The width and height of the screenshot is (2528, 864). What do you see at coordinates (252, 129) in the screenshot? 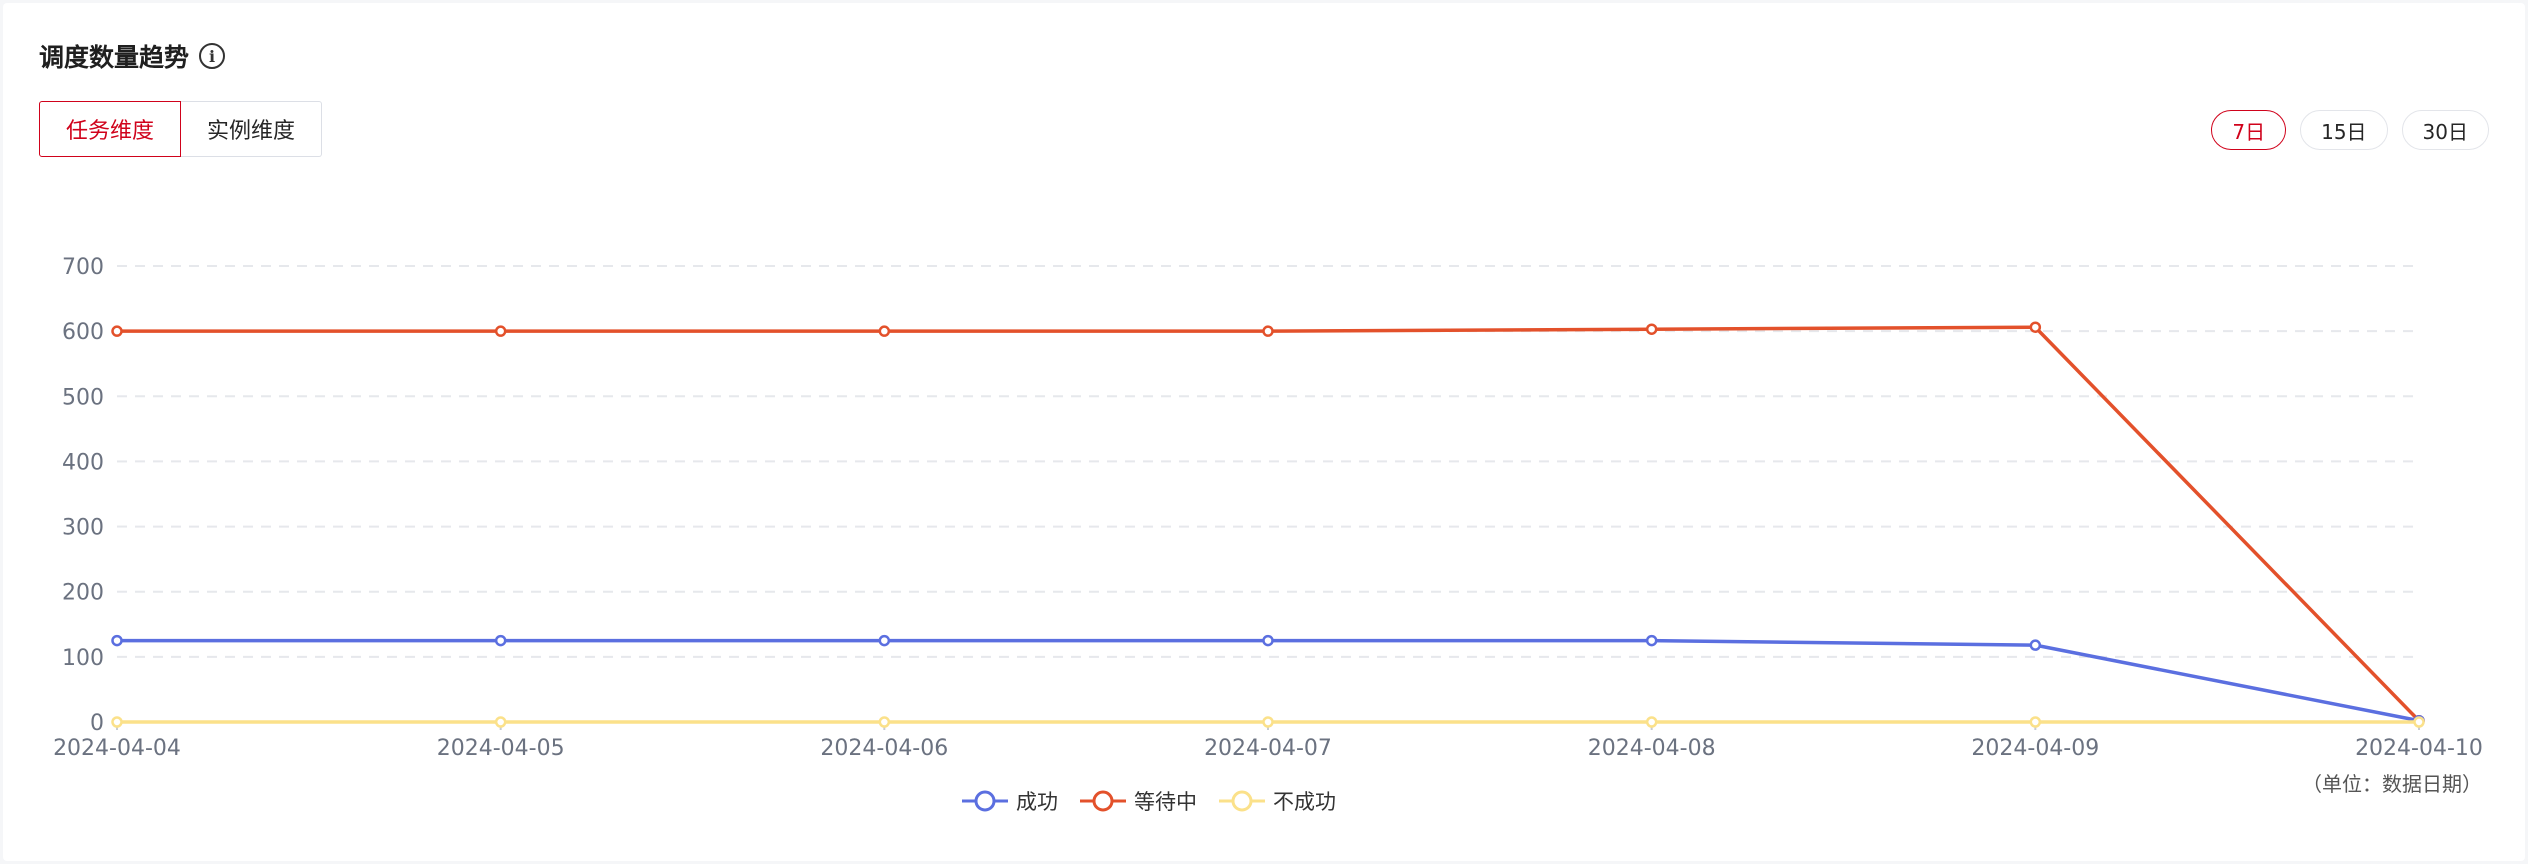
I see `tab-instance-dimension: 实例维度` at bounding box center [252, 129].